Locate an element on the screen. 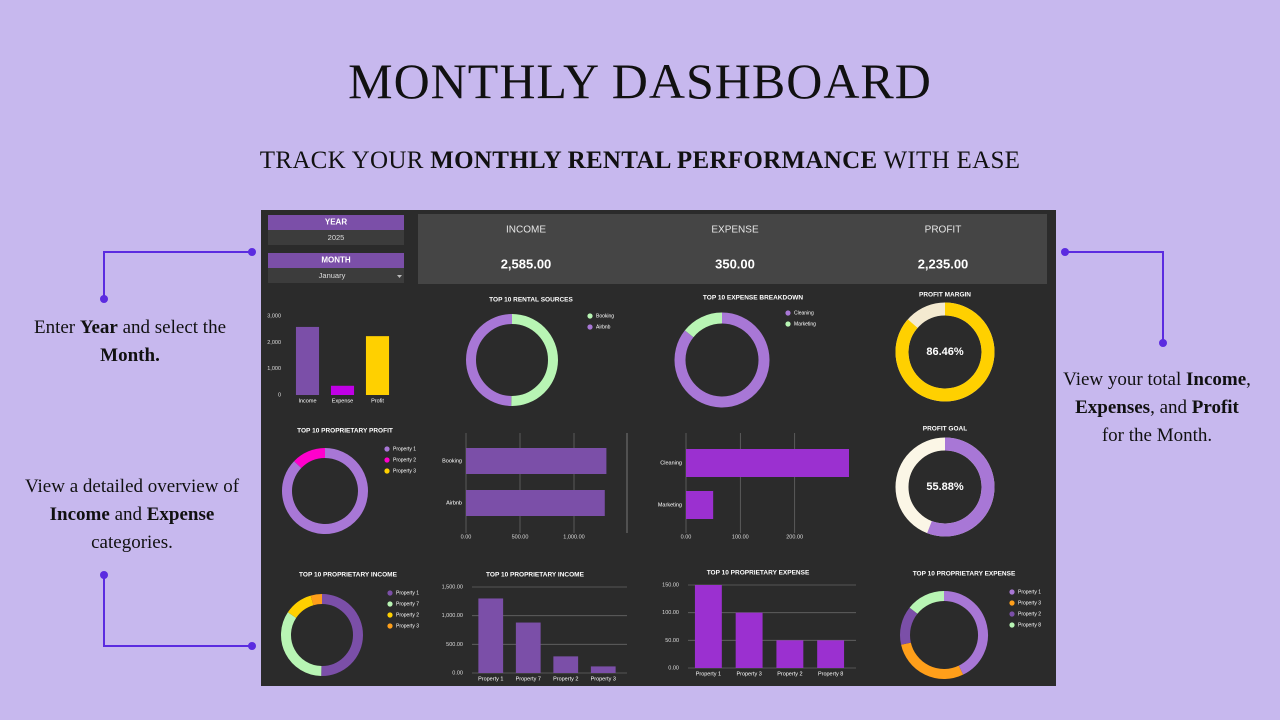 This screenshot has height=720, width=1280. callout-text: , is located at coordinates (1248, 379).